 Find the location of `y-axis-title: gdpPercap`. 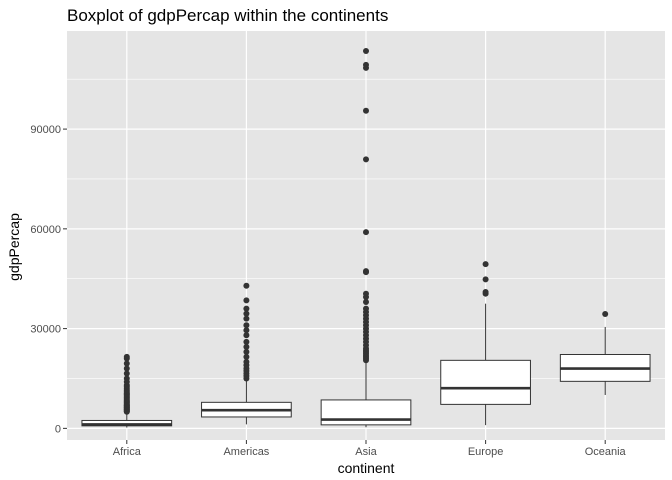

y-axis-title: gdpPercap is located at coordinates (14, 247).